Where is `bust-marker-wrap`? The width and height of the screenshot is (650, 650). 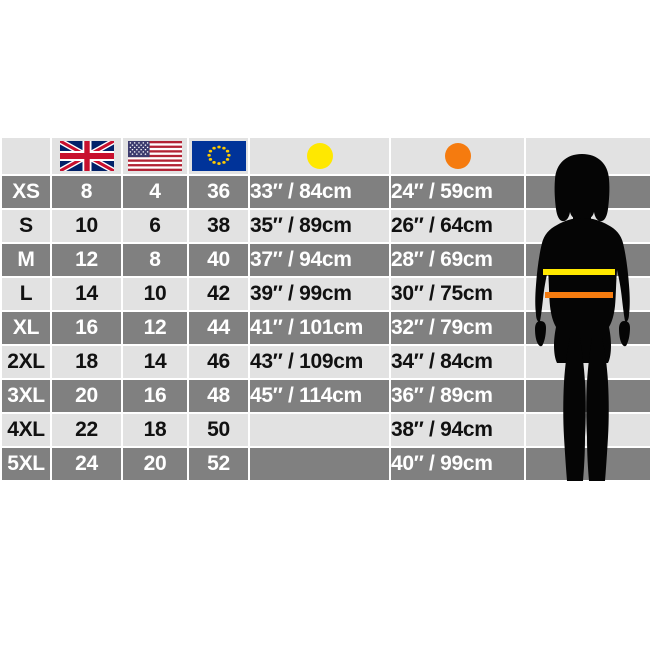
bust-marker-wrap is located at coordinates (319, 156).